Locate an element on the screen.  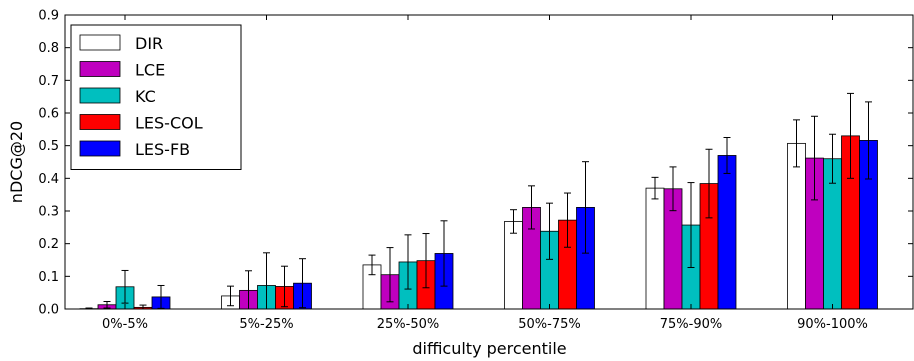
y-tick-label: 0.3 is located at coordinates (48, 212).